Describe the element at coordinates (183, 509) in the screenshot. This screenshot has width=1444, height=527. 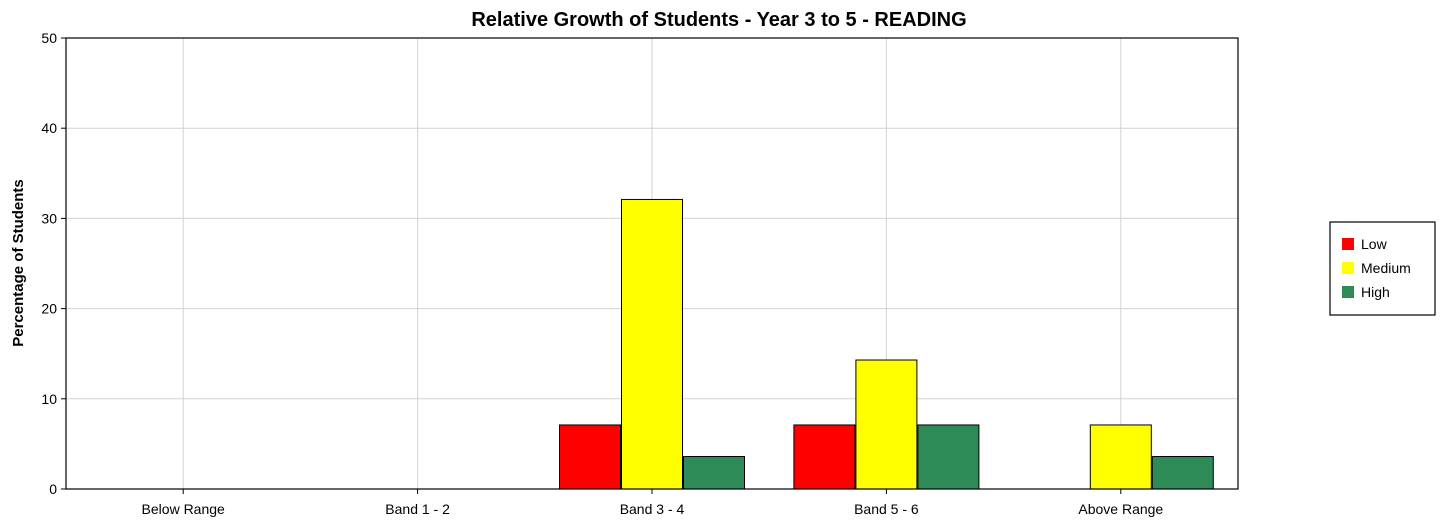
I see `x-tick-label: Below Range` at that location.